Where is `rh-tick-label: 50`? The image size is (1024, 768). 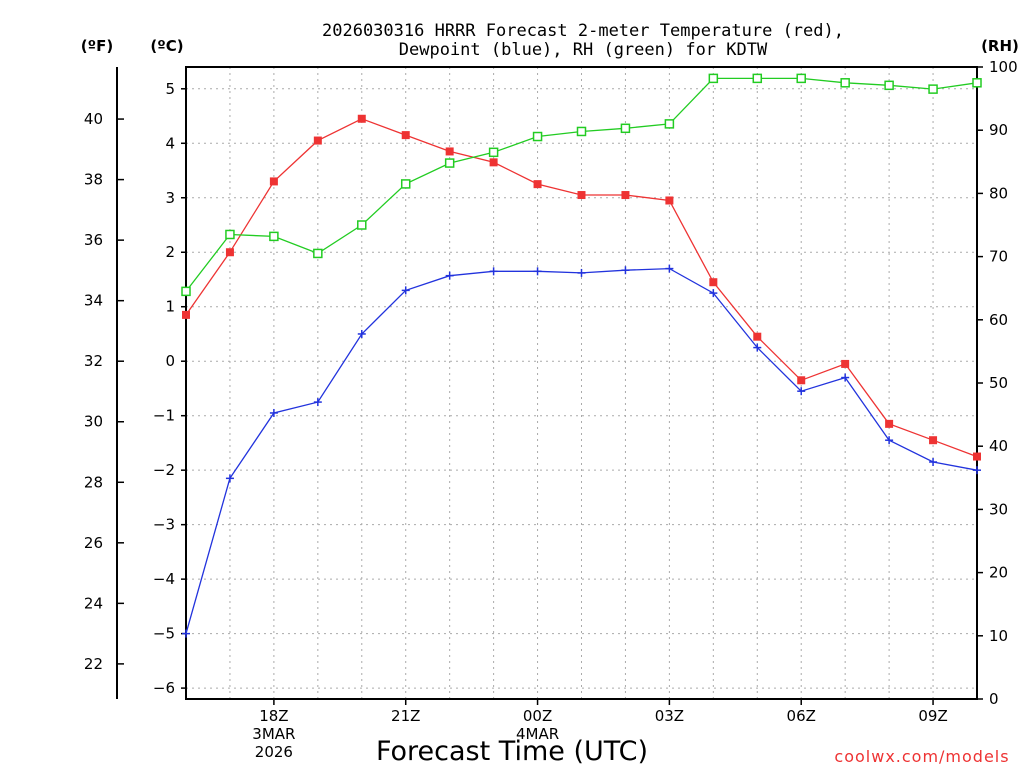
rh-tick-label: 50 is located at coordinates (998, 383).